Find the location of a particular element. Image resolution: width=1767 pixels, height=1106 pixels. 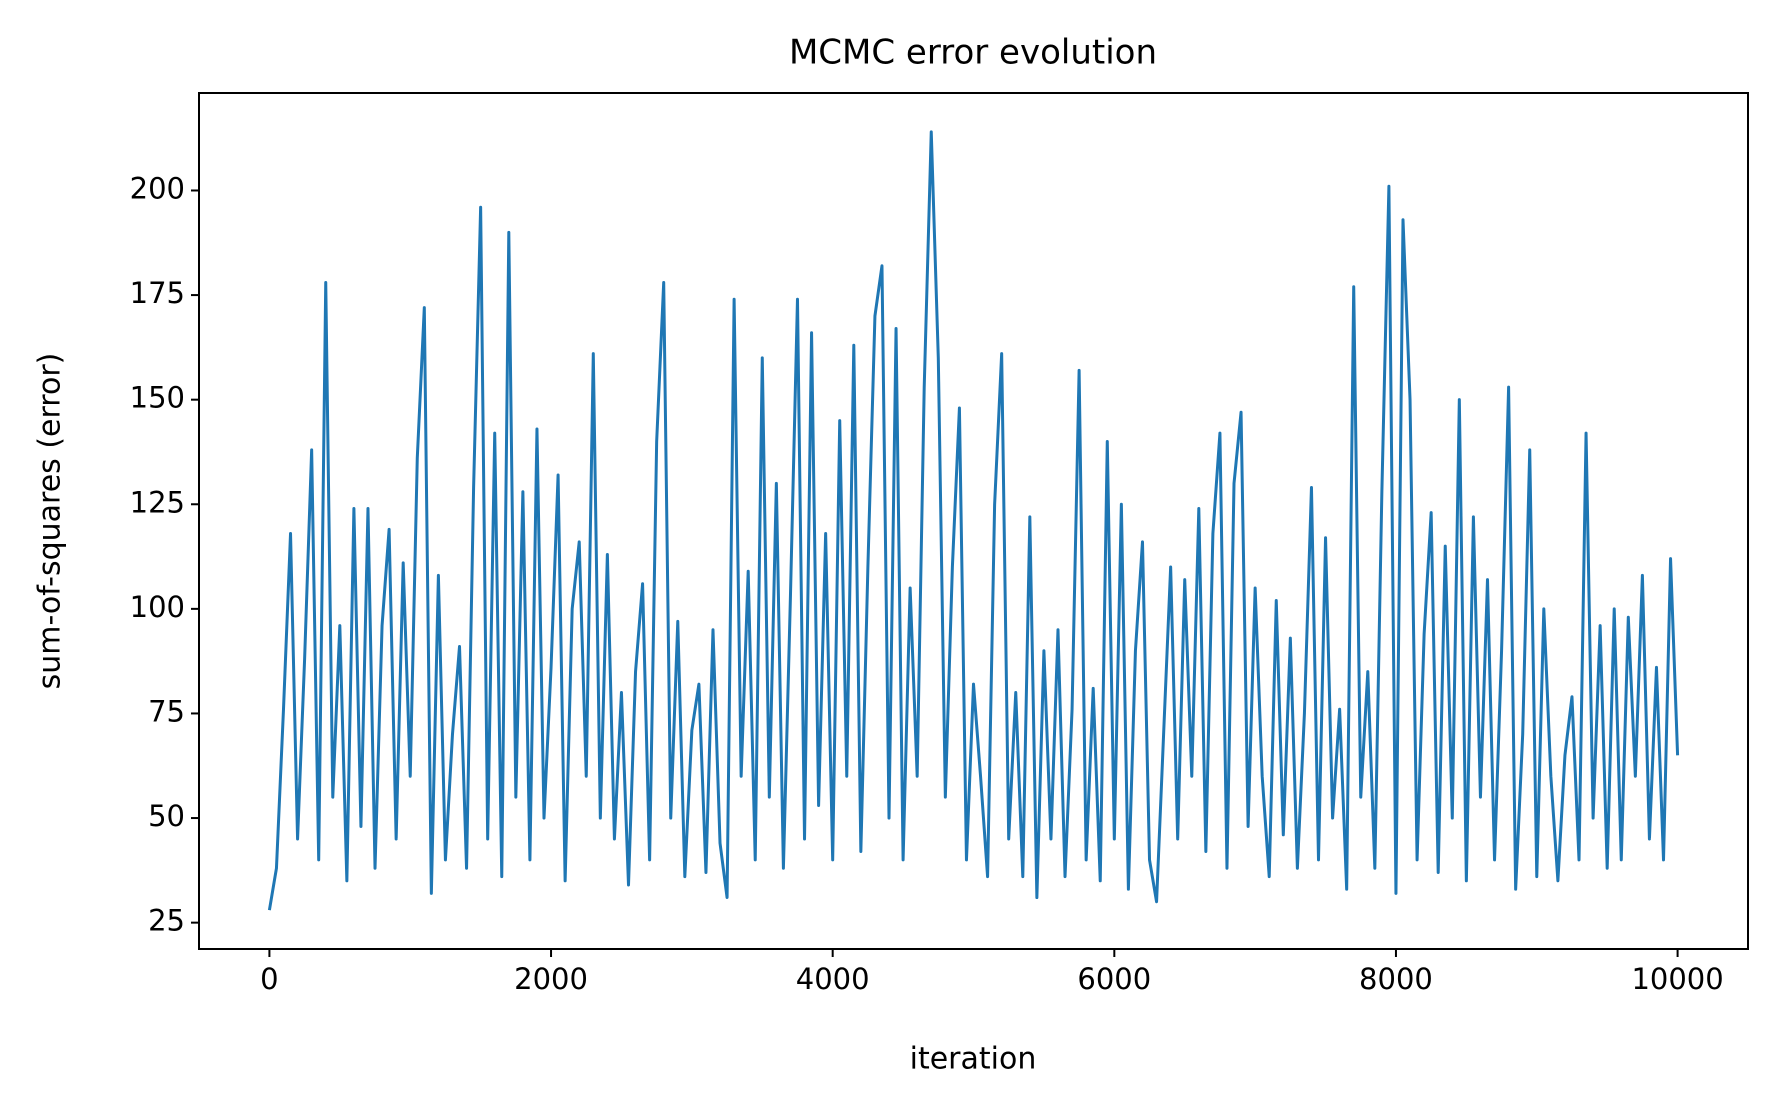

y-axis-label: sum-of-squares (error) is located at coordinates (50, 521).